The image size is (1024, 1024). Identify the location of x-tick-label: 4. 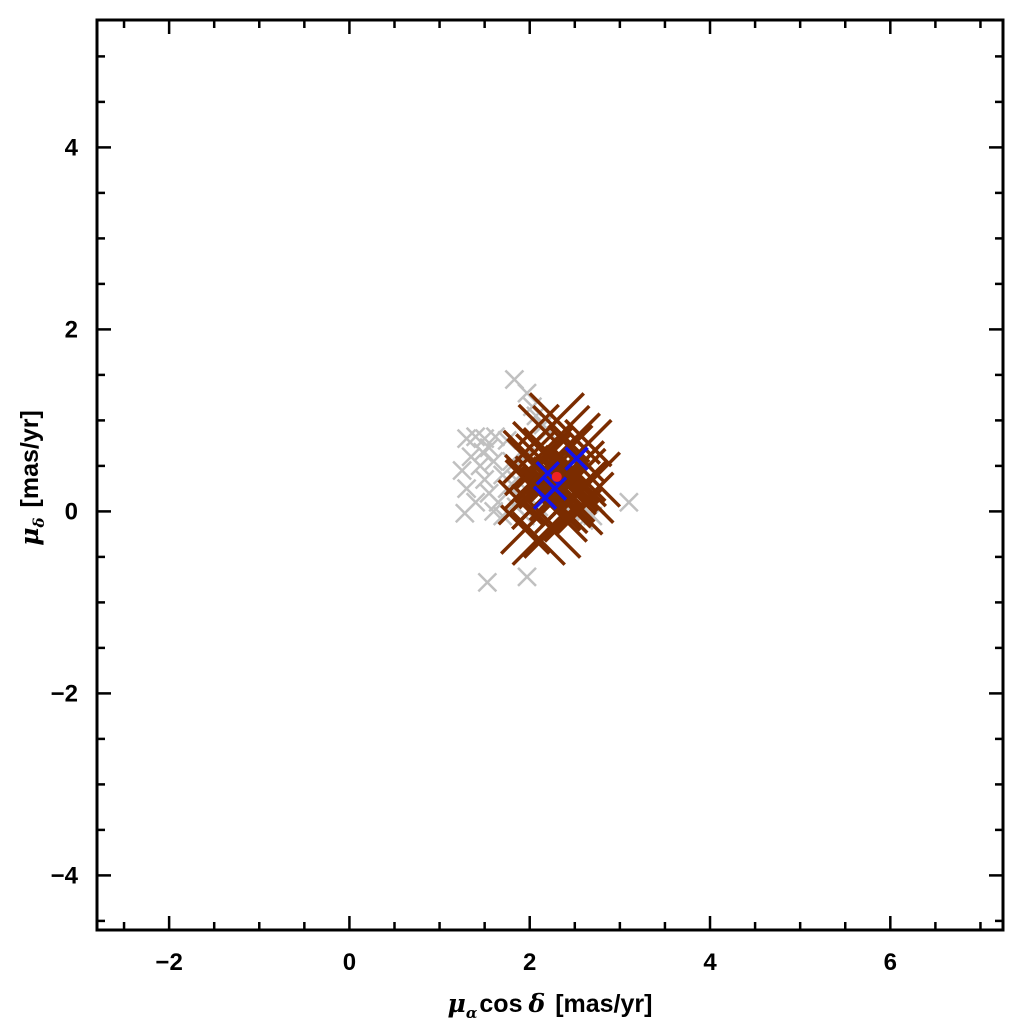
(710, 962).